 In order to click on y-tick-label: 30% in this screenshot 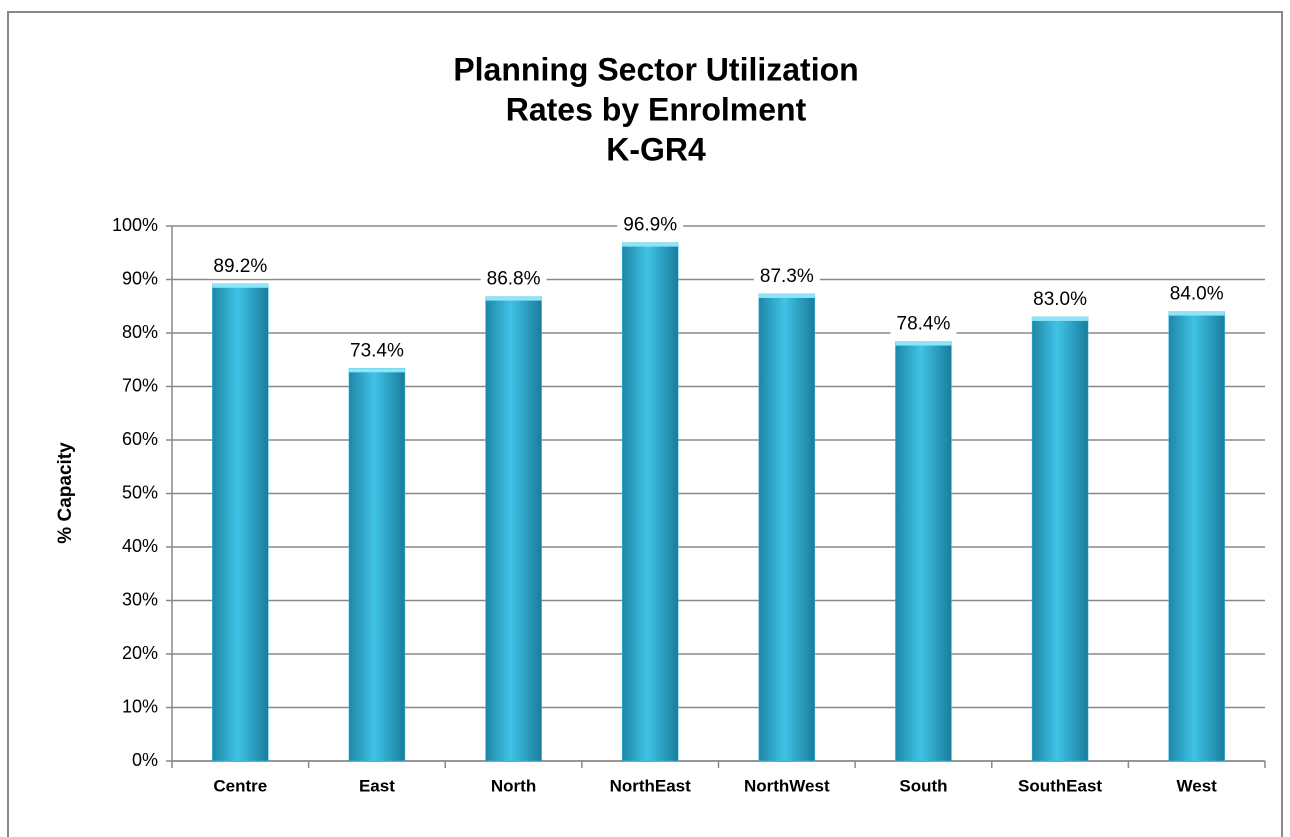, I will do `click(140, 599)`.